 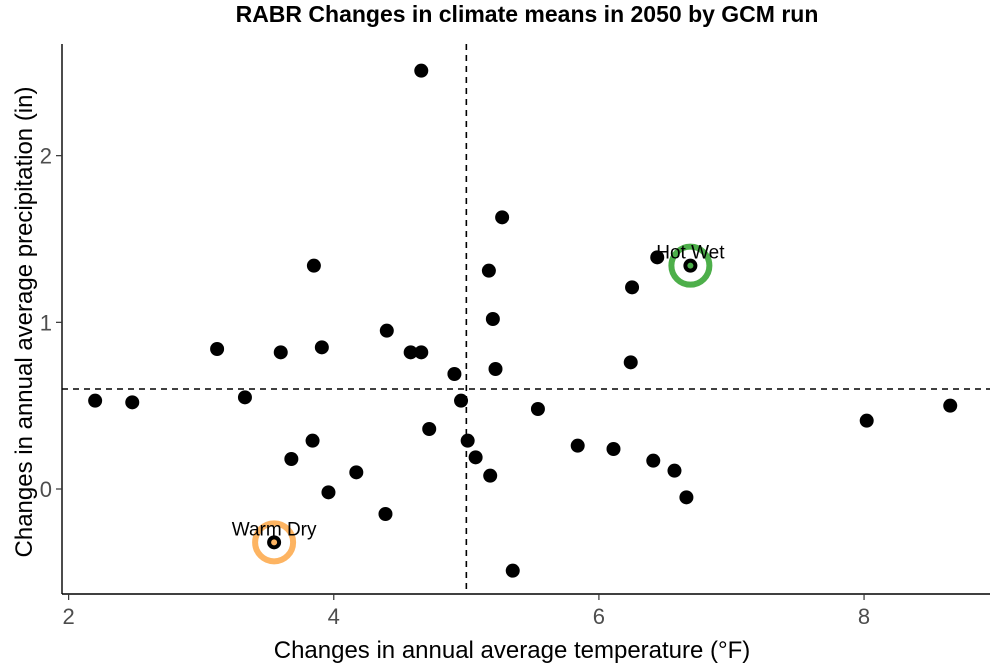 I want to click on x-tick-label: 2, so click(x=69, y=616).